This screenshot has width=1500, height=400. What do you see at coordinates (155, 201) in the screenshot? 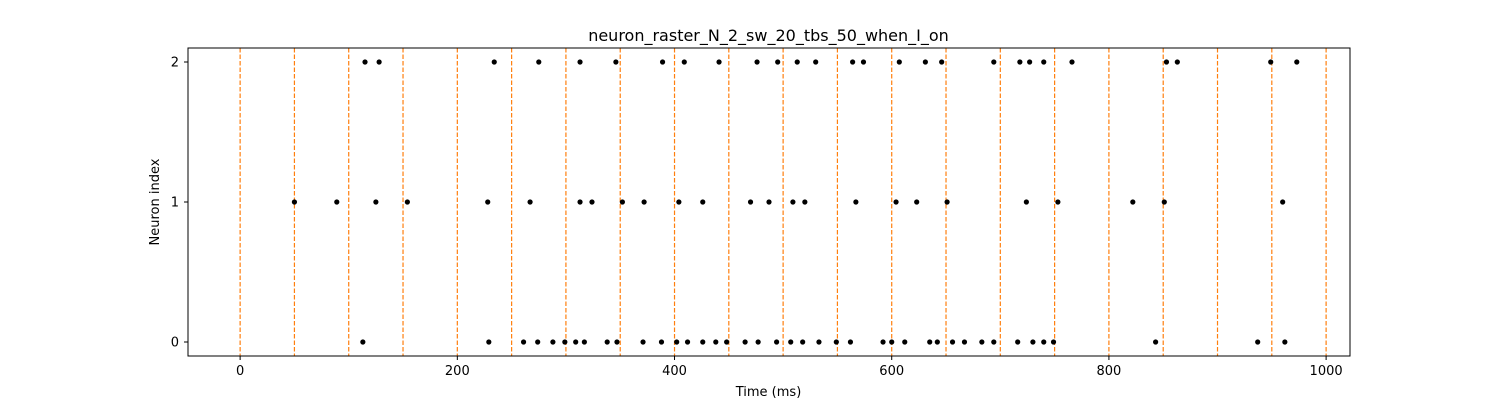
I see `y-axis-label: Neuron index` at bounding box center [155, 201].